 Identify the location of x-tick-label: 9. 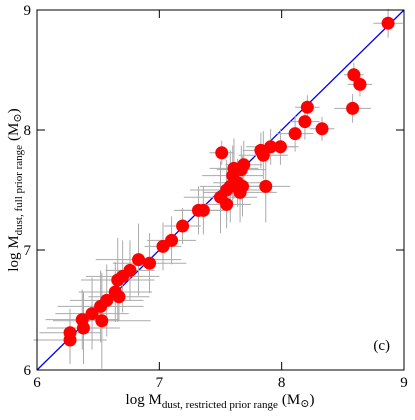
(404, 383).